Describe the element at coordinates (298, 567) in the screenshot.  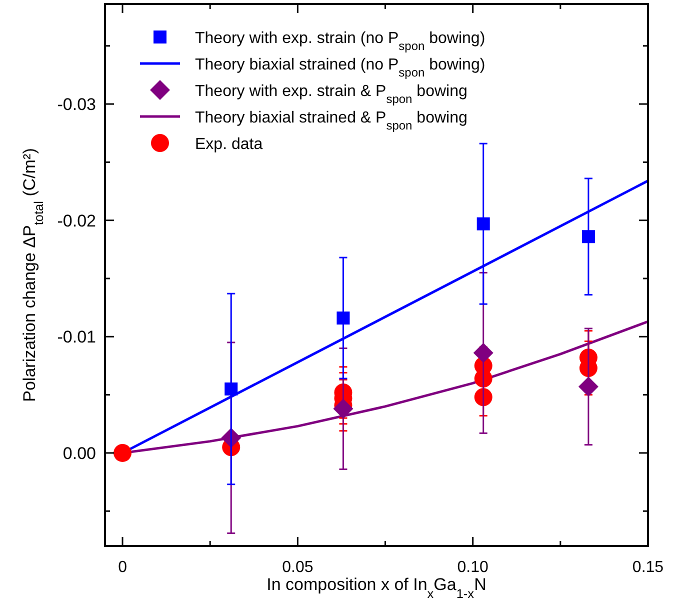
I see `x-tick-label: 0.05` at that location.